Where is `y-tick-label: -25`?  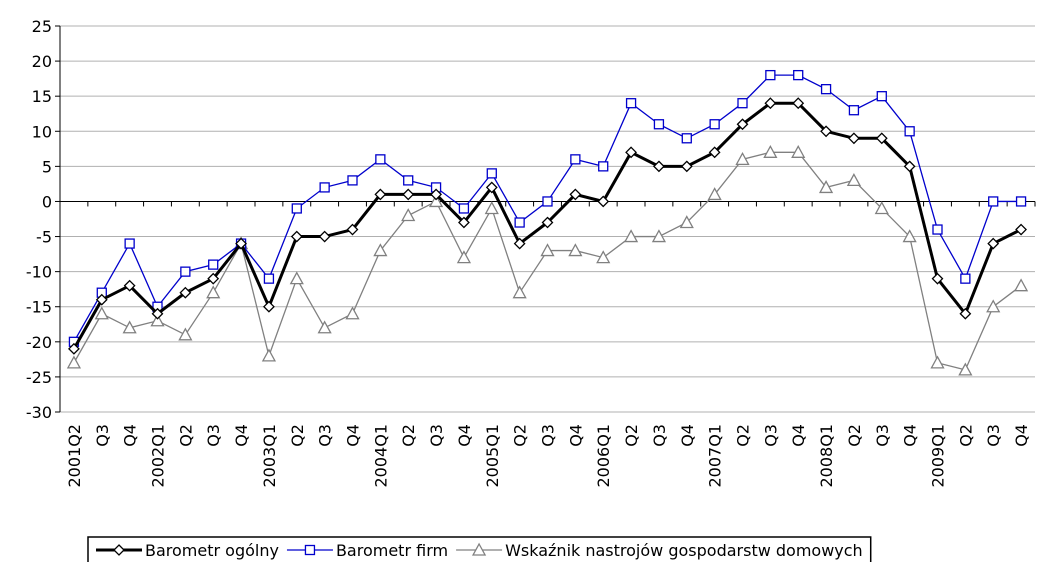 y-tick-label: -25 is located at coordinates (39, 377).